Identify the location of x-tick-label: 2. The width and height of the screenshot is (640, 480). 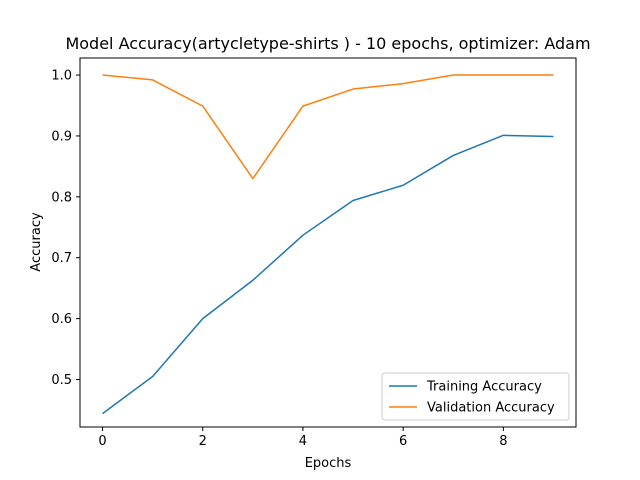
(203, 441).